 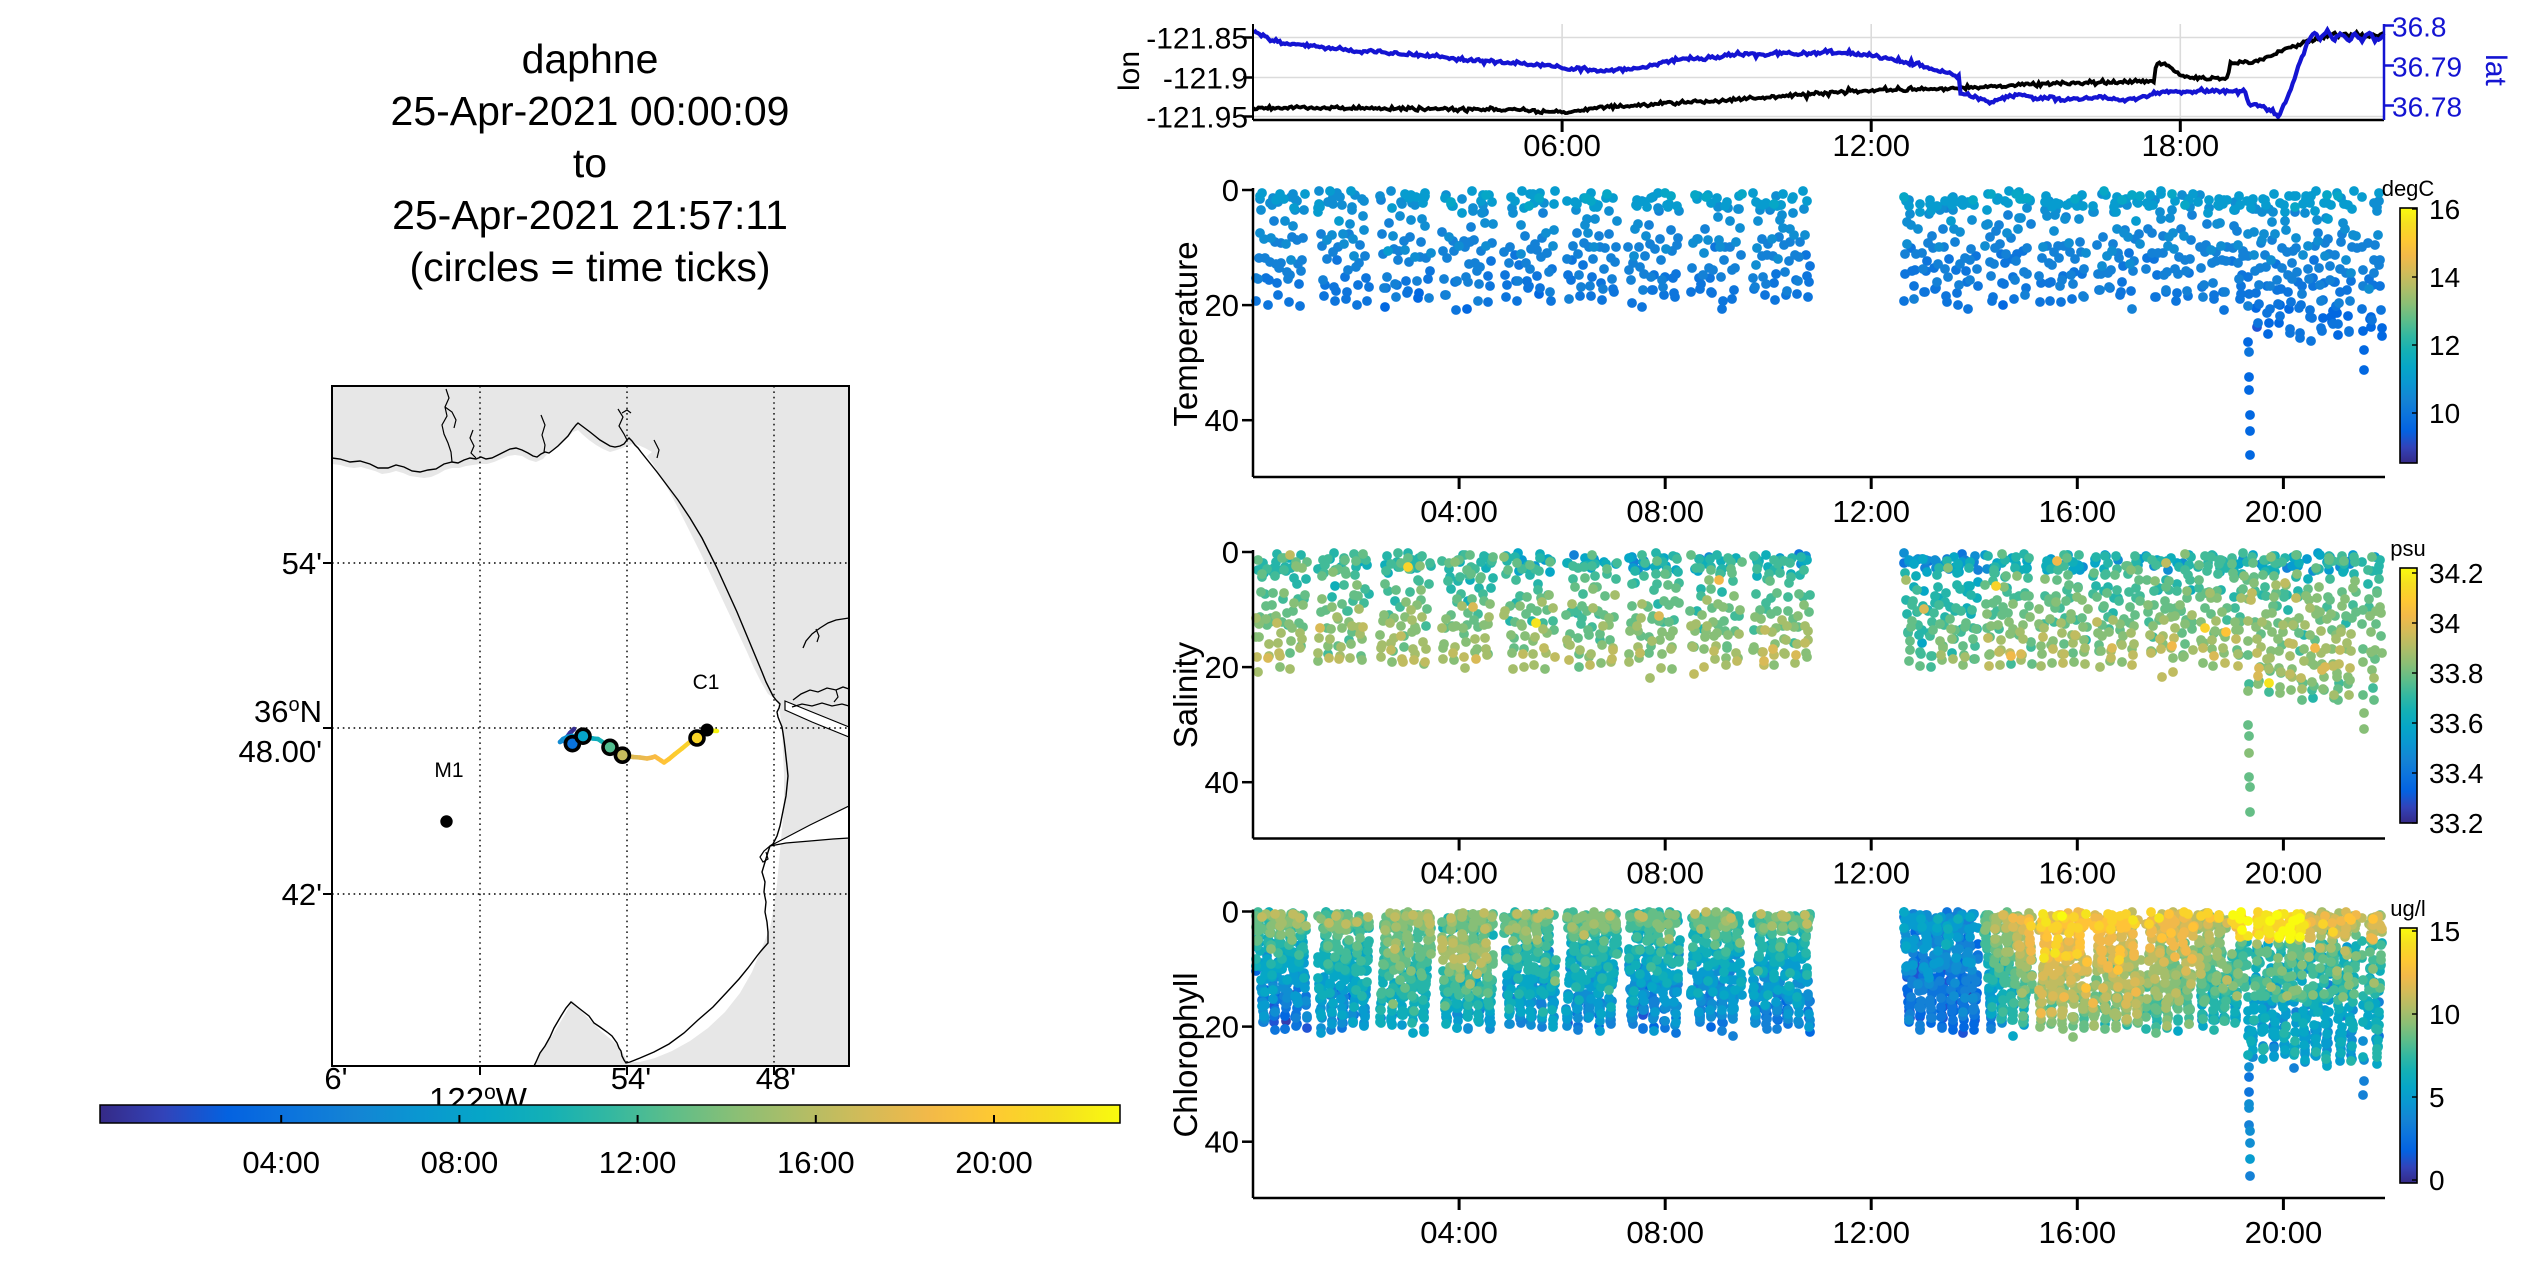 What do you see at coordinates (1197, 118) in the screenshot?
I see `svg-text: -121.95` at bounding box center [1197, 118].